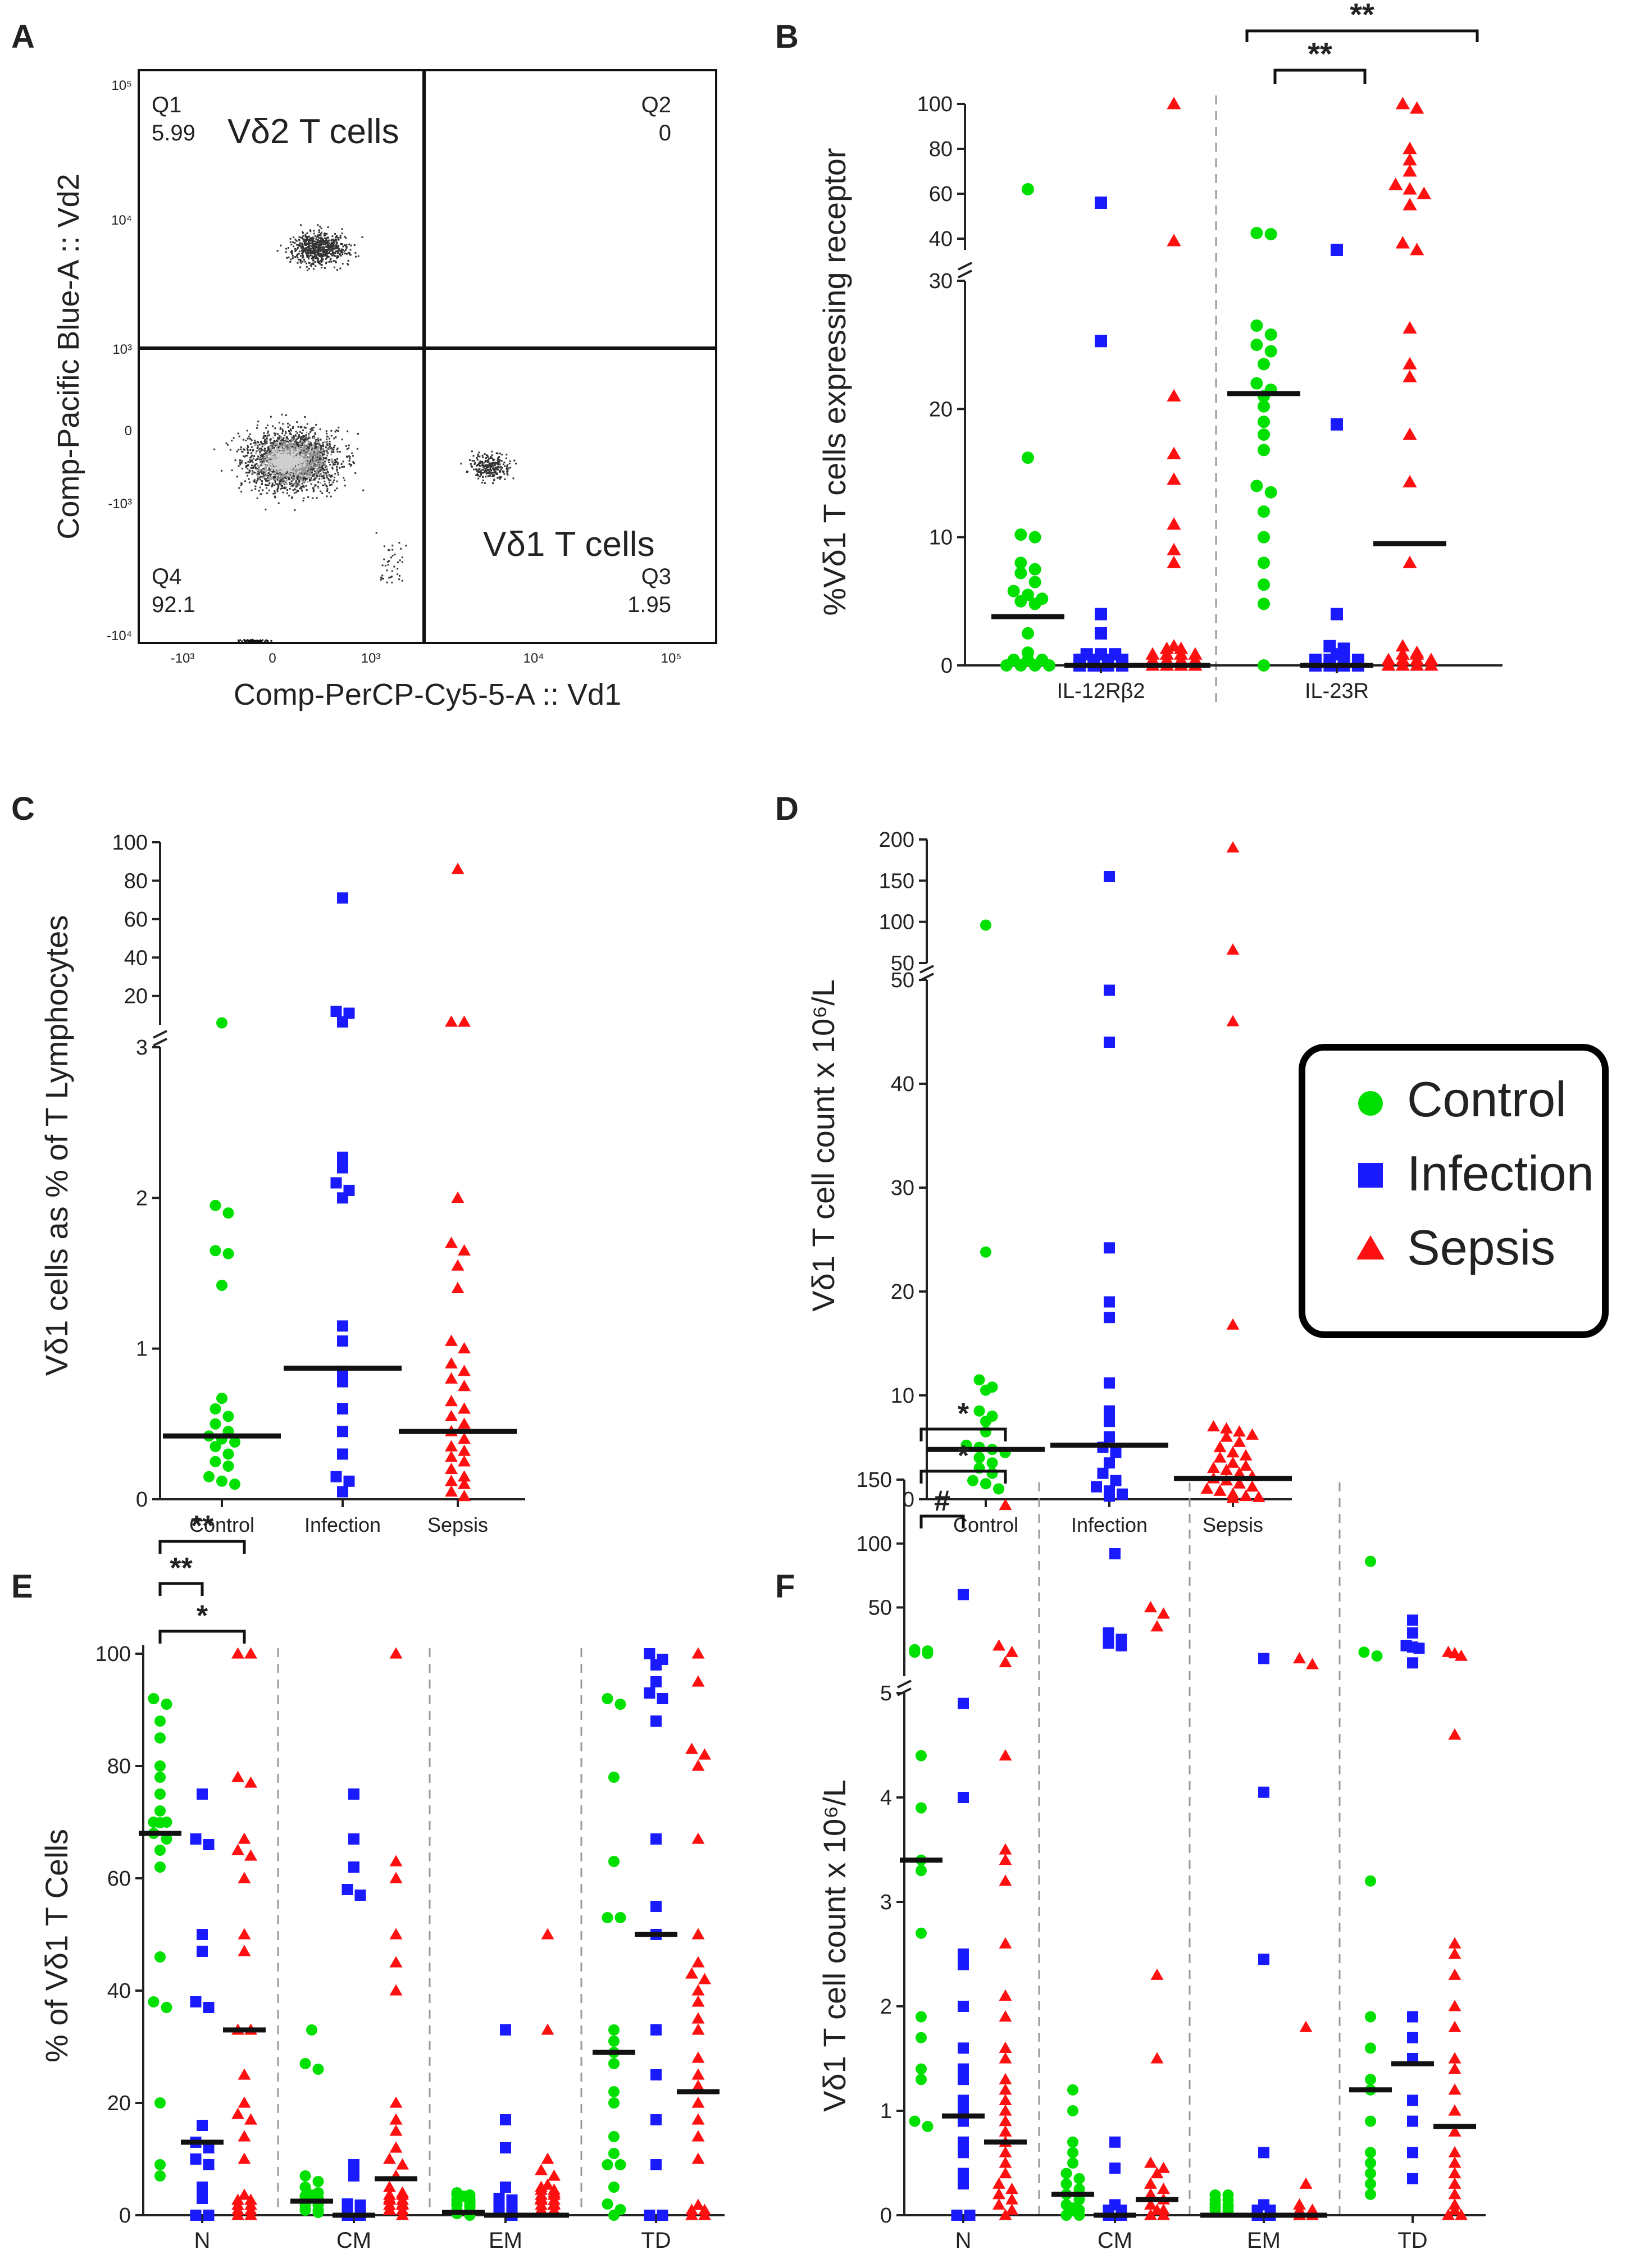 The height and width of the screenshot is (2268, 1630). Describe the element at coordinates (656, 105) in the screenshot. I see `q2-id: Q2` at that location.